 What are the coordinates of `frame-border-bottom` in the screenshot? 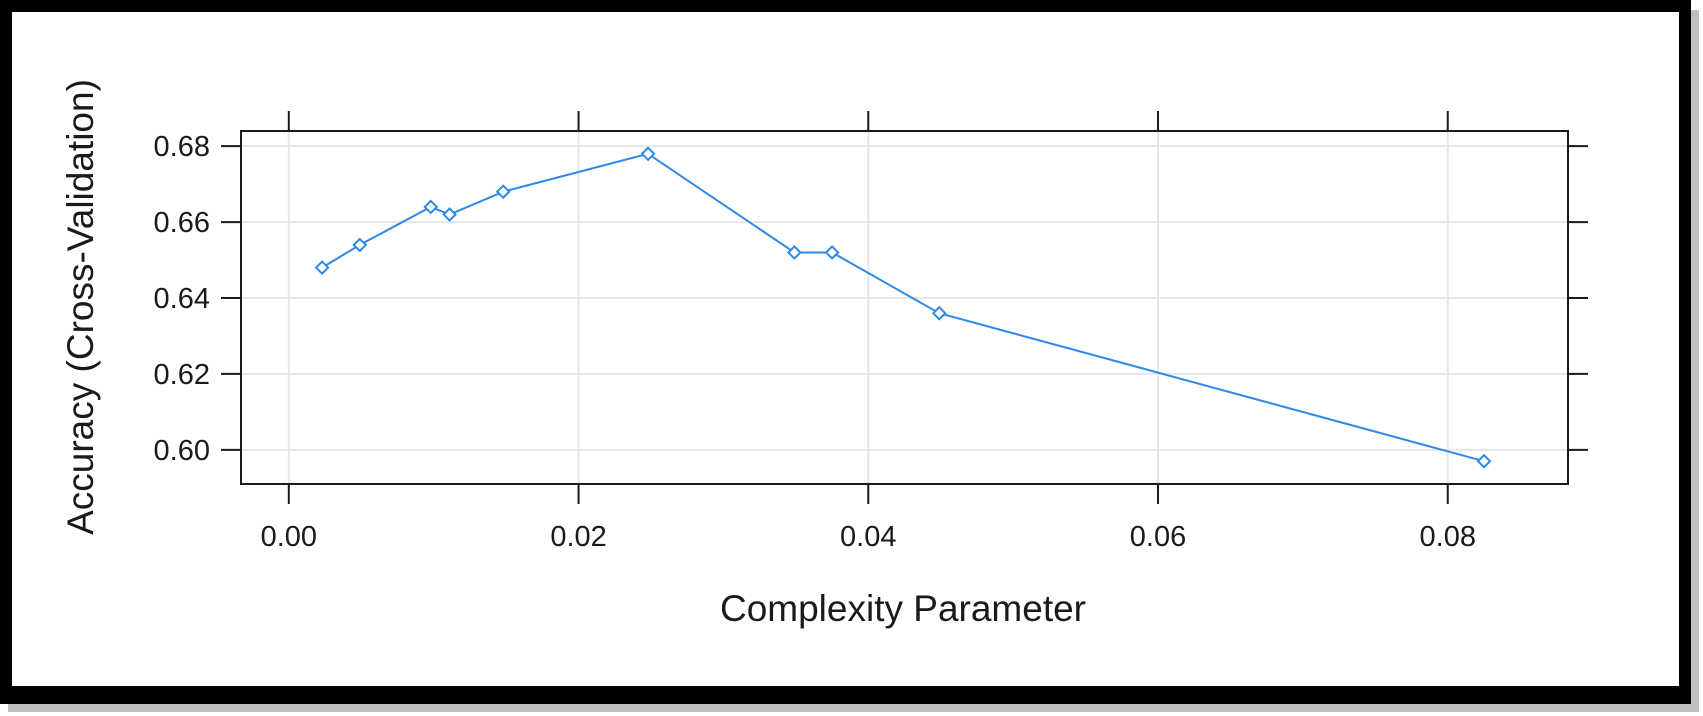 It's located at (845, 695).